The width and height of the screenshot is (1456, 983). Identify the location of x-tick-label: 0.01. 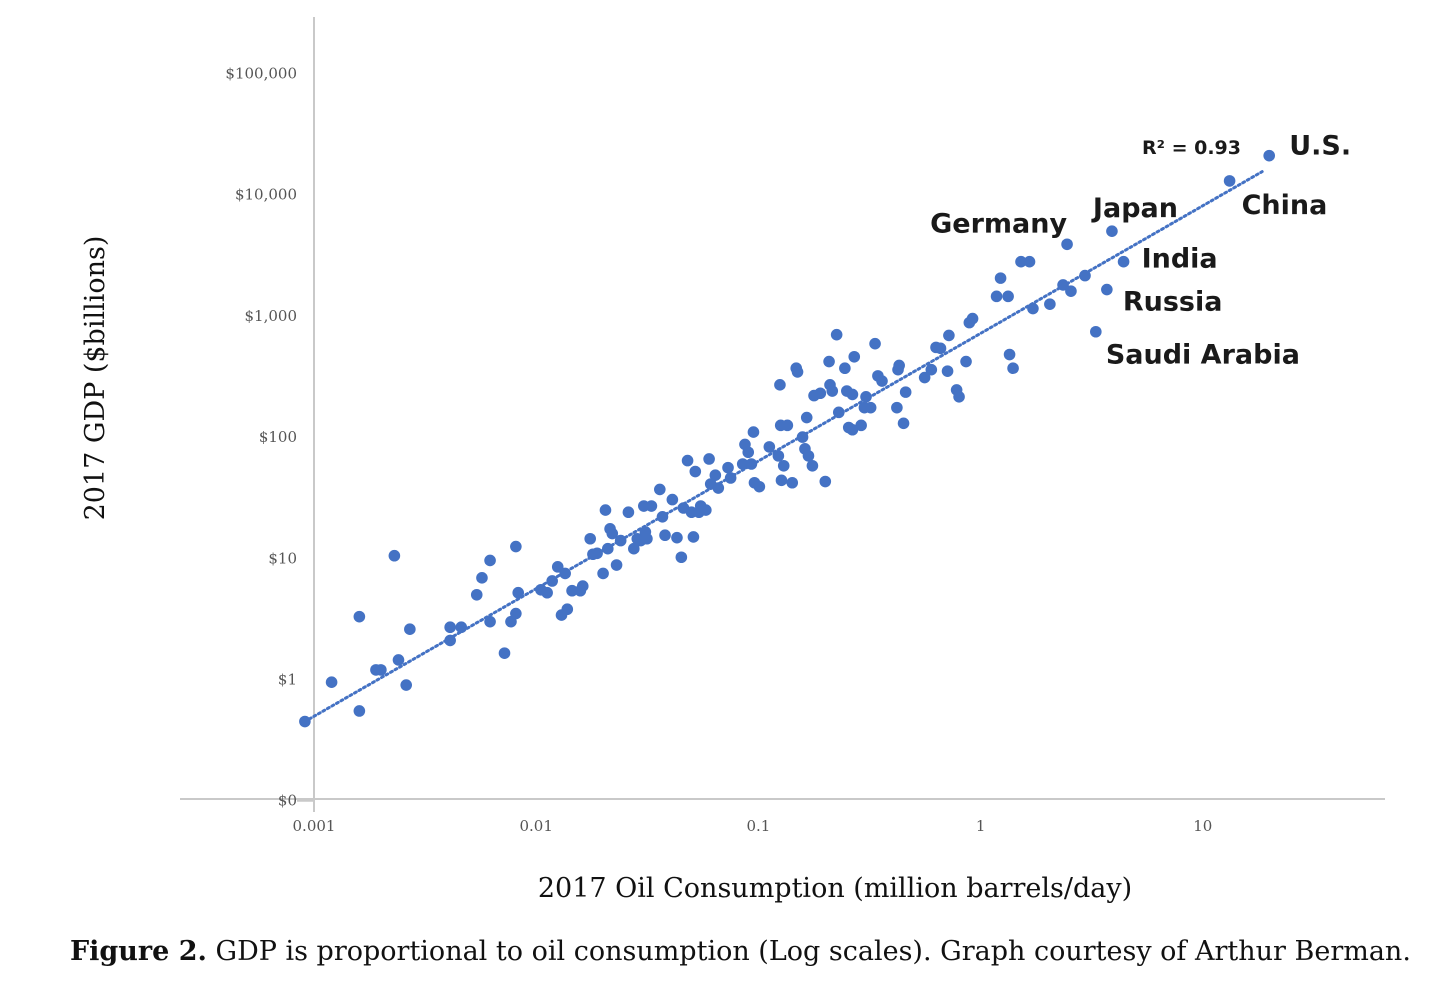
(535, 826).